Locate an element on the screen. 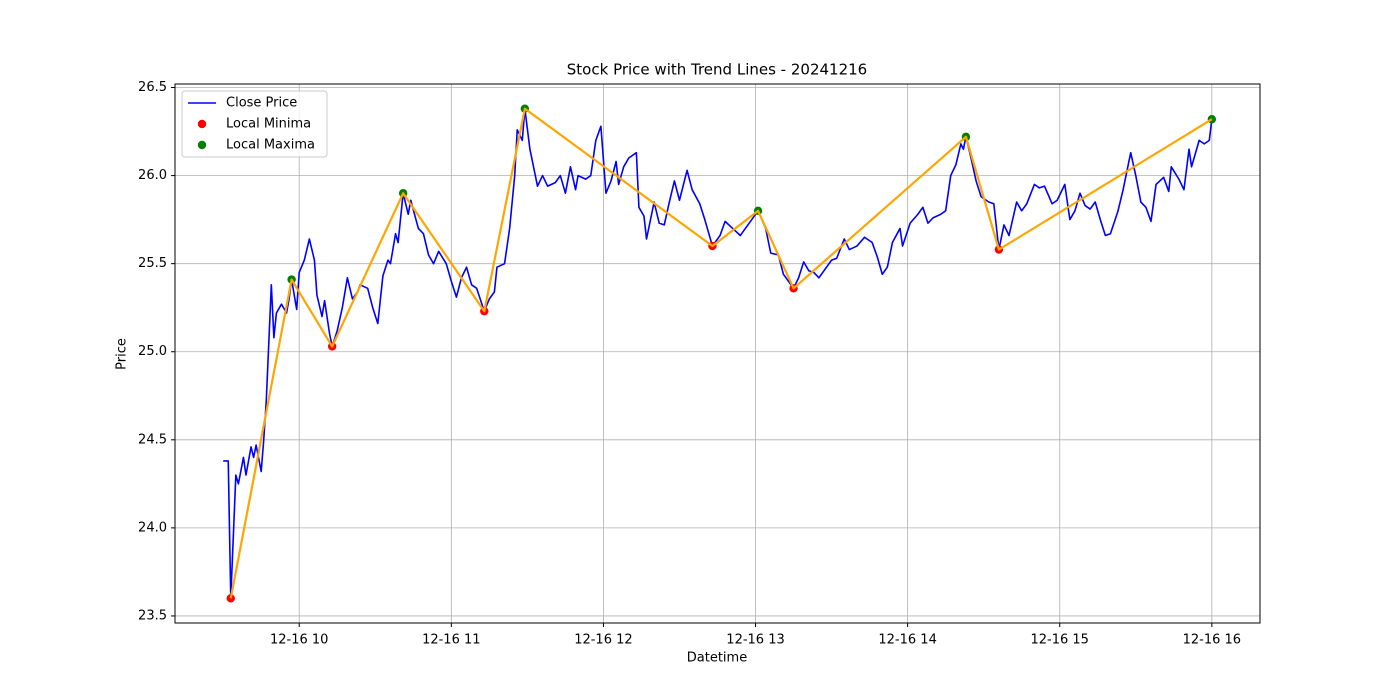 The height and width of the screenshot is (700, 1400). y-tick-label: 24.0 is located at coordinates (152, 527).